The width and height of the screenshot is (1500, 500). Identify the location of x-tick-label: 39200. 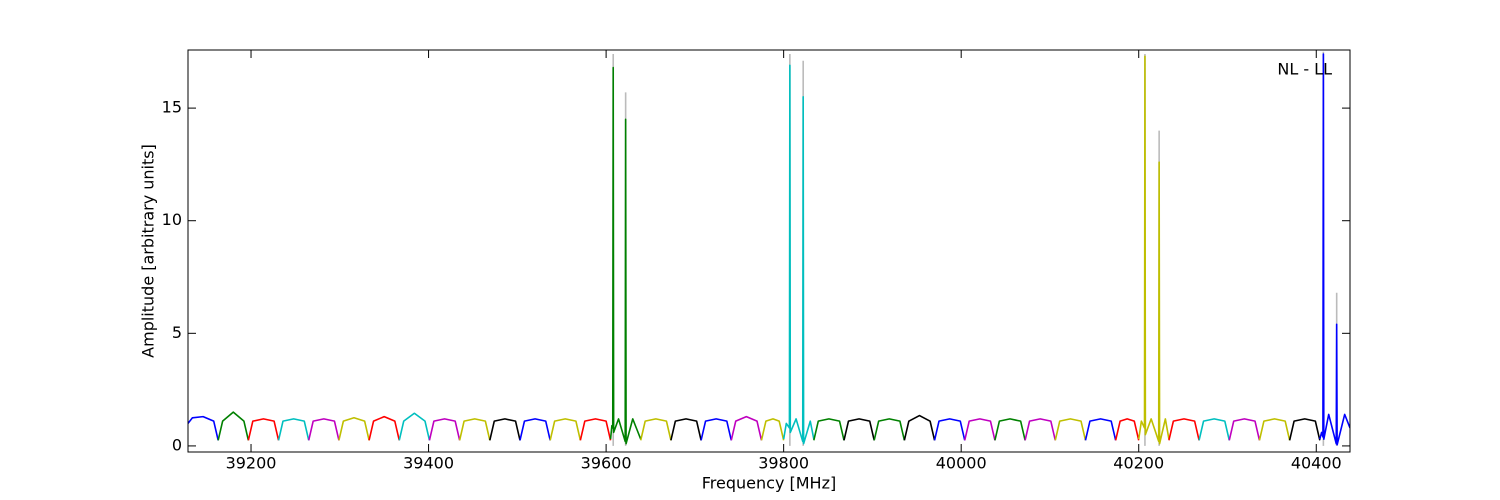
(251, 463).